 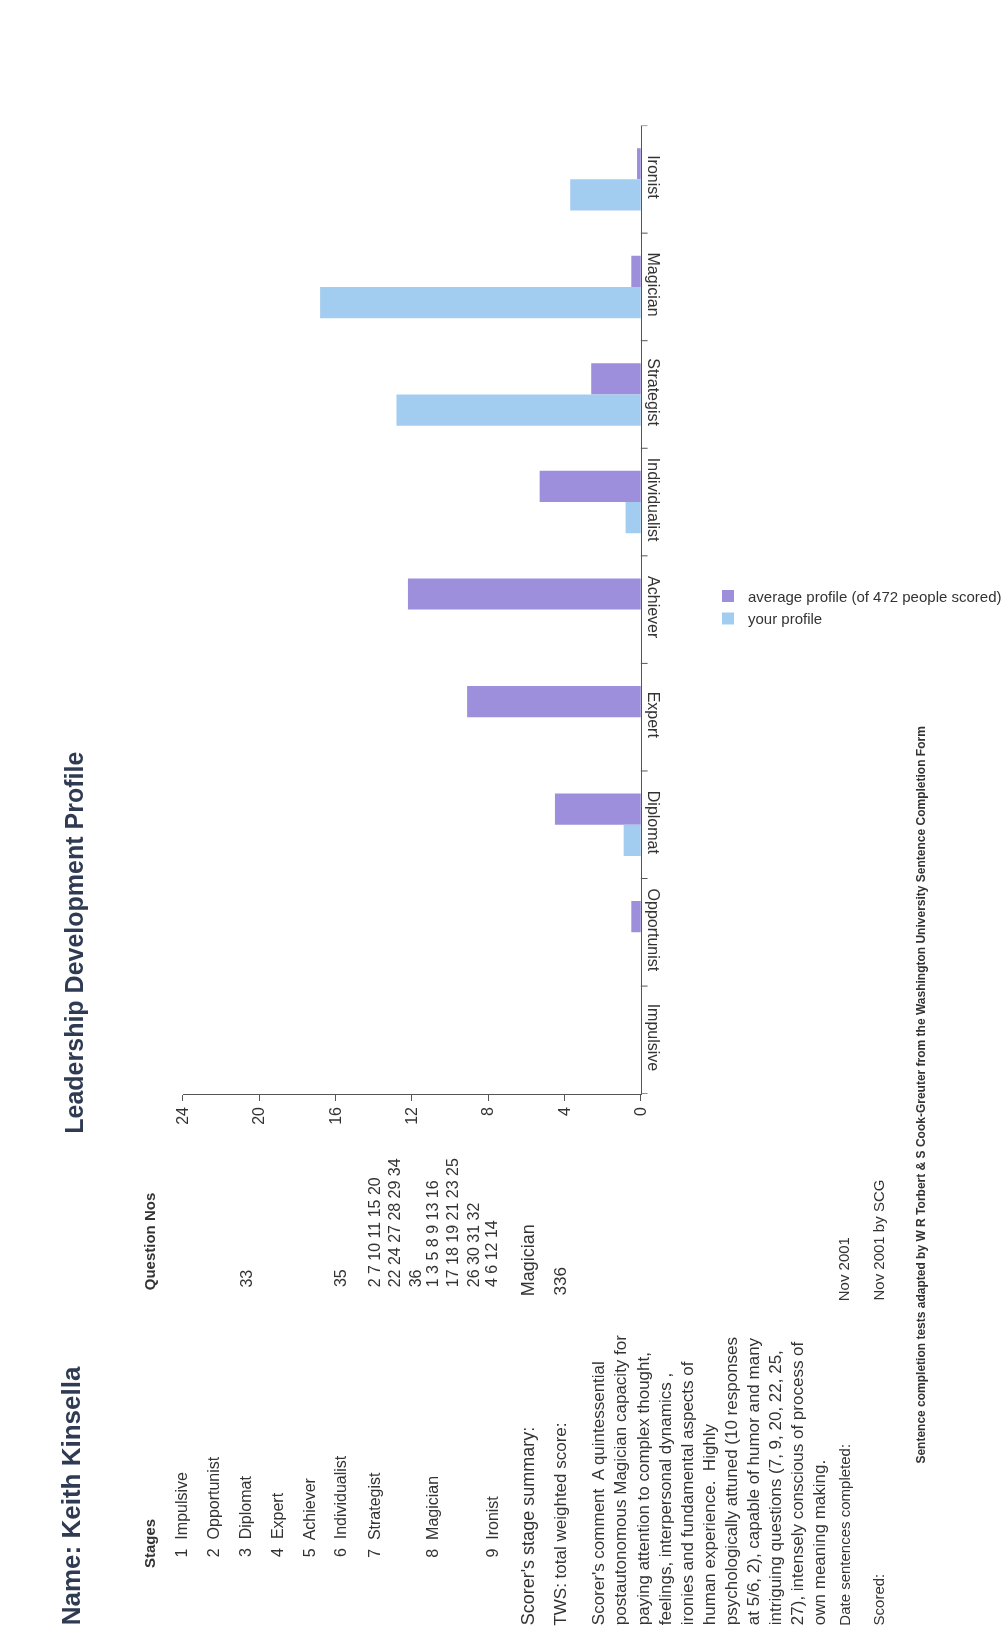 I want to click on text: 1 3 5 8 9 13 16 17 18 19 21 23 25 26 30 31 32, so click(x=453, y=1223).